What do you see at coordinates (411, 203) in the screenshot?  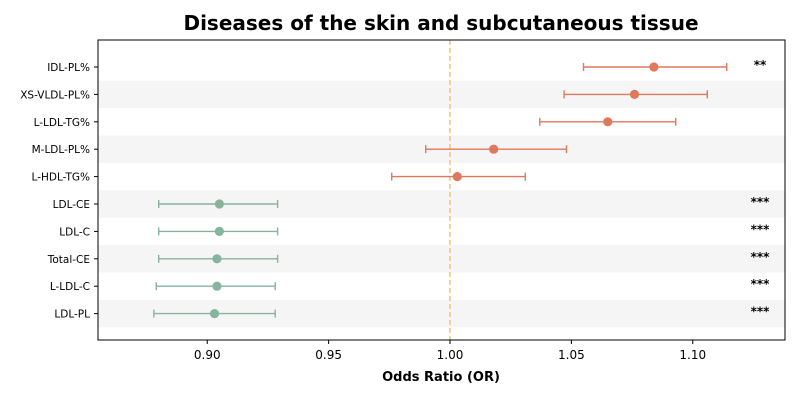 I see `forest-row: LDL-CE ***` at bounding box center [411, 203].